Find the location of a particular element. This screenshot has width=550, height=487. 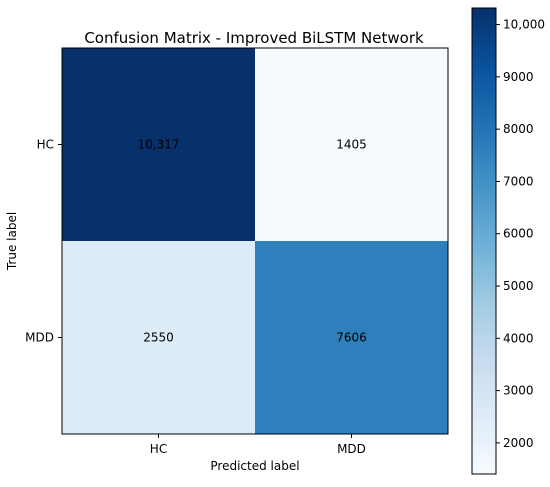

colorbar-tick-label-7: 9000 is located at coordinates (518, 77).